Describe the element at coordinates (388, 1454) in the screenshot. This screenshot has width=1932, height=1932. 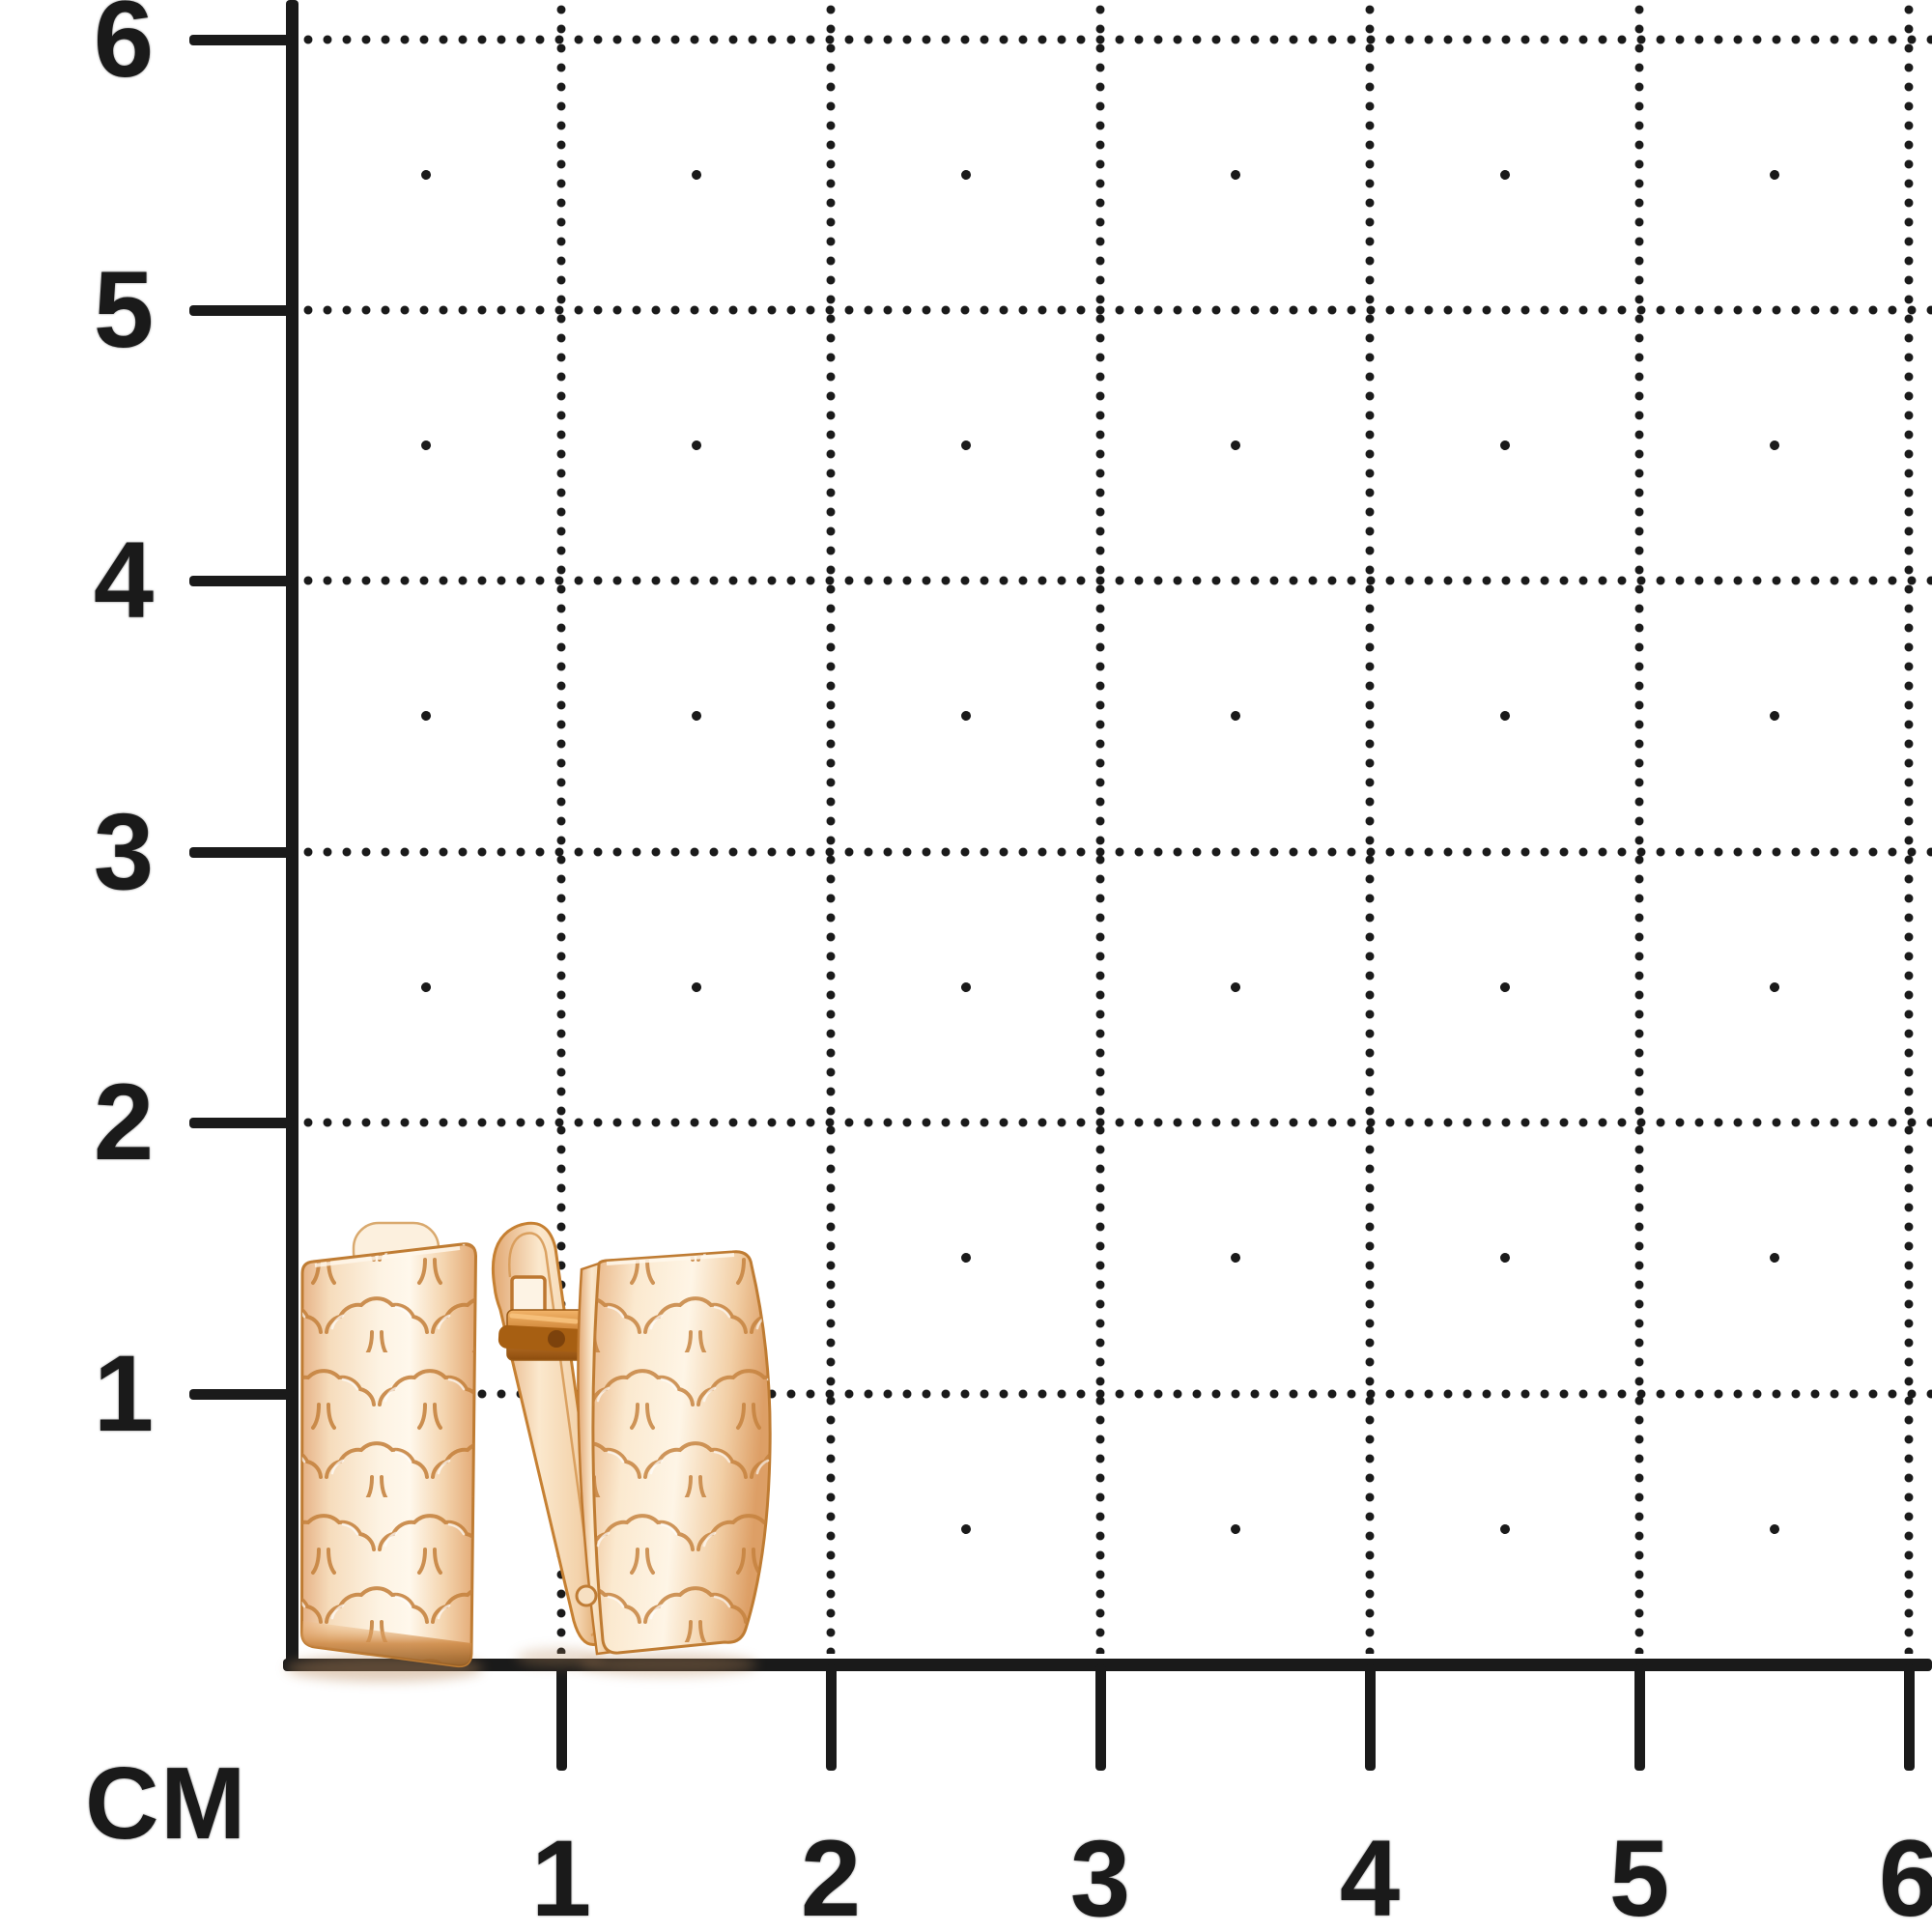
I see `left-earring-pattern` at that location.